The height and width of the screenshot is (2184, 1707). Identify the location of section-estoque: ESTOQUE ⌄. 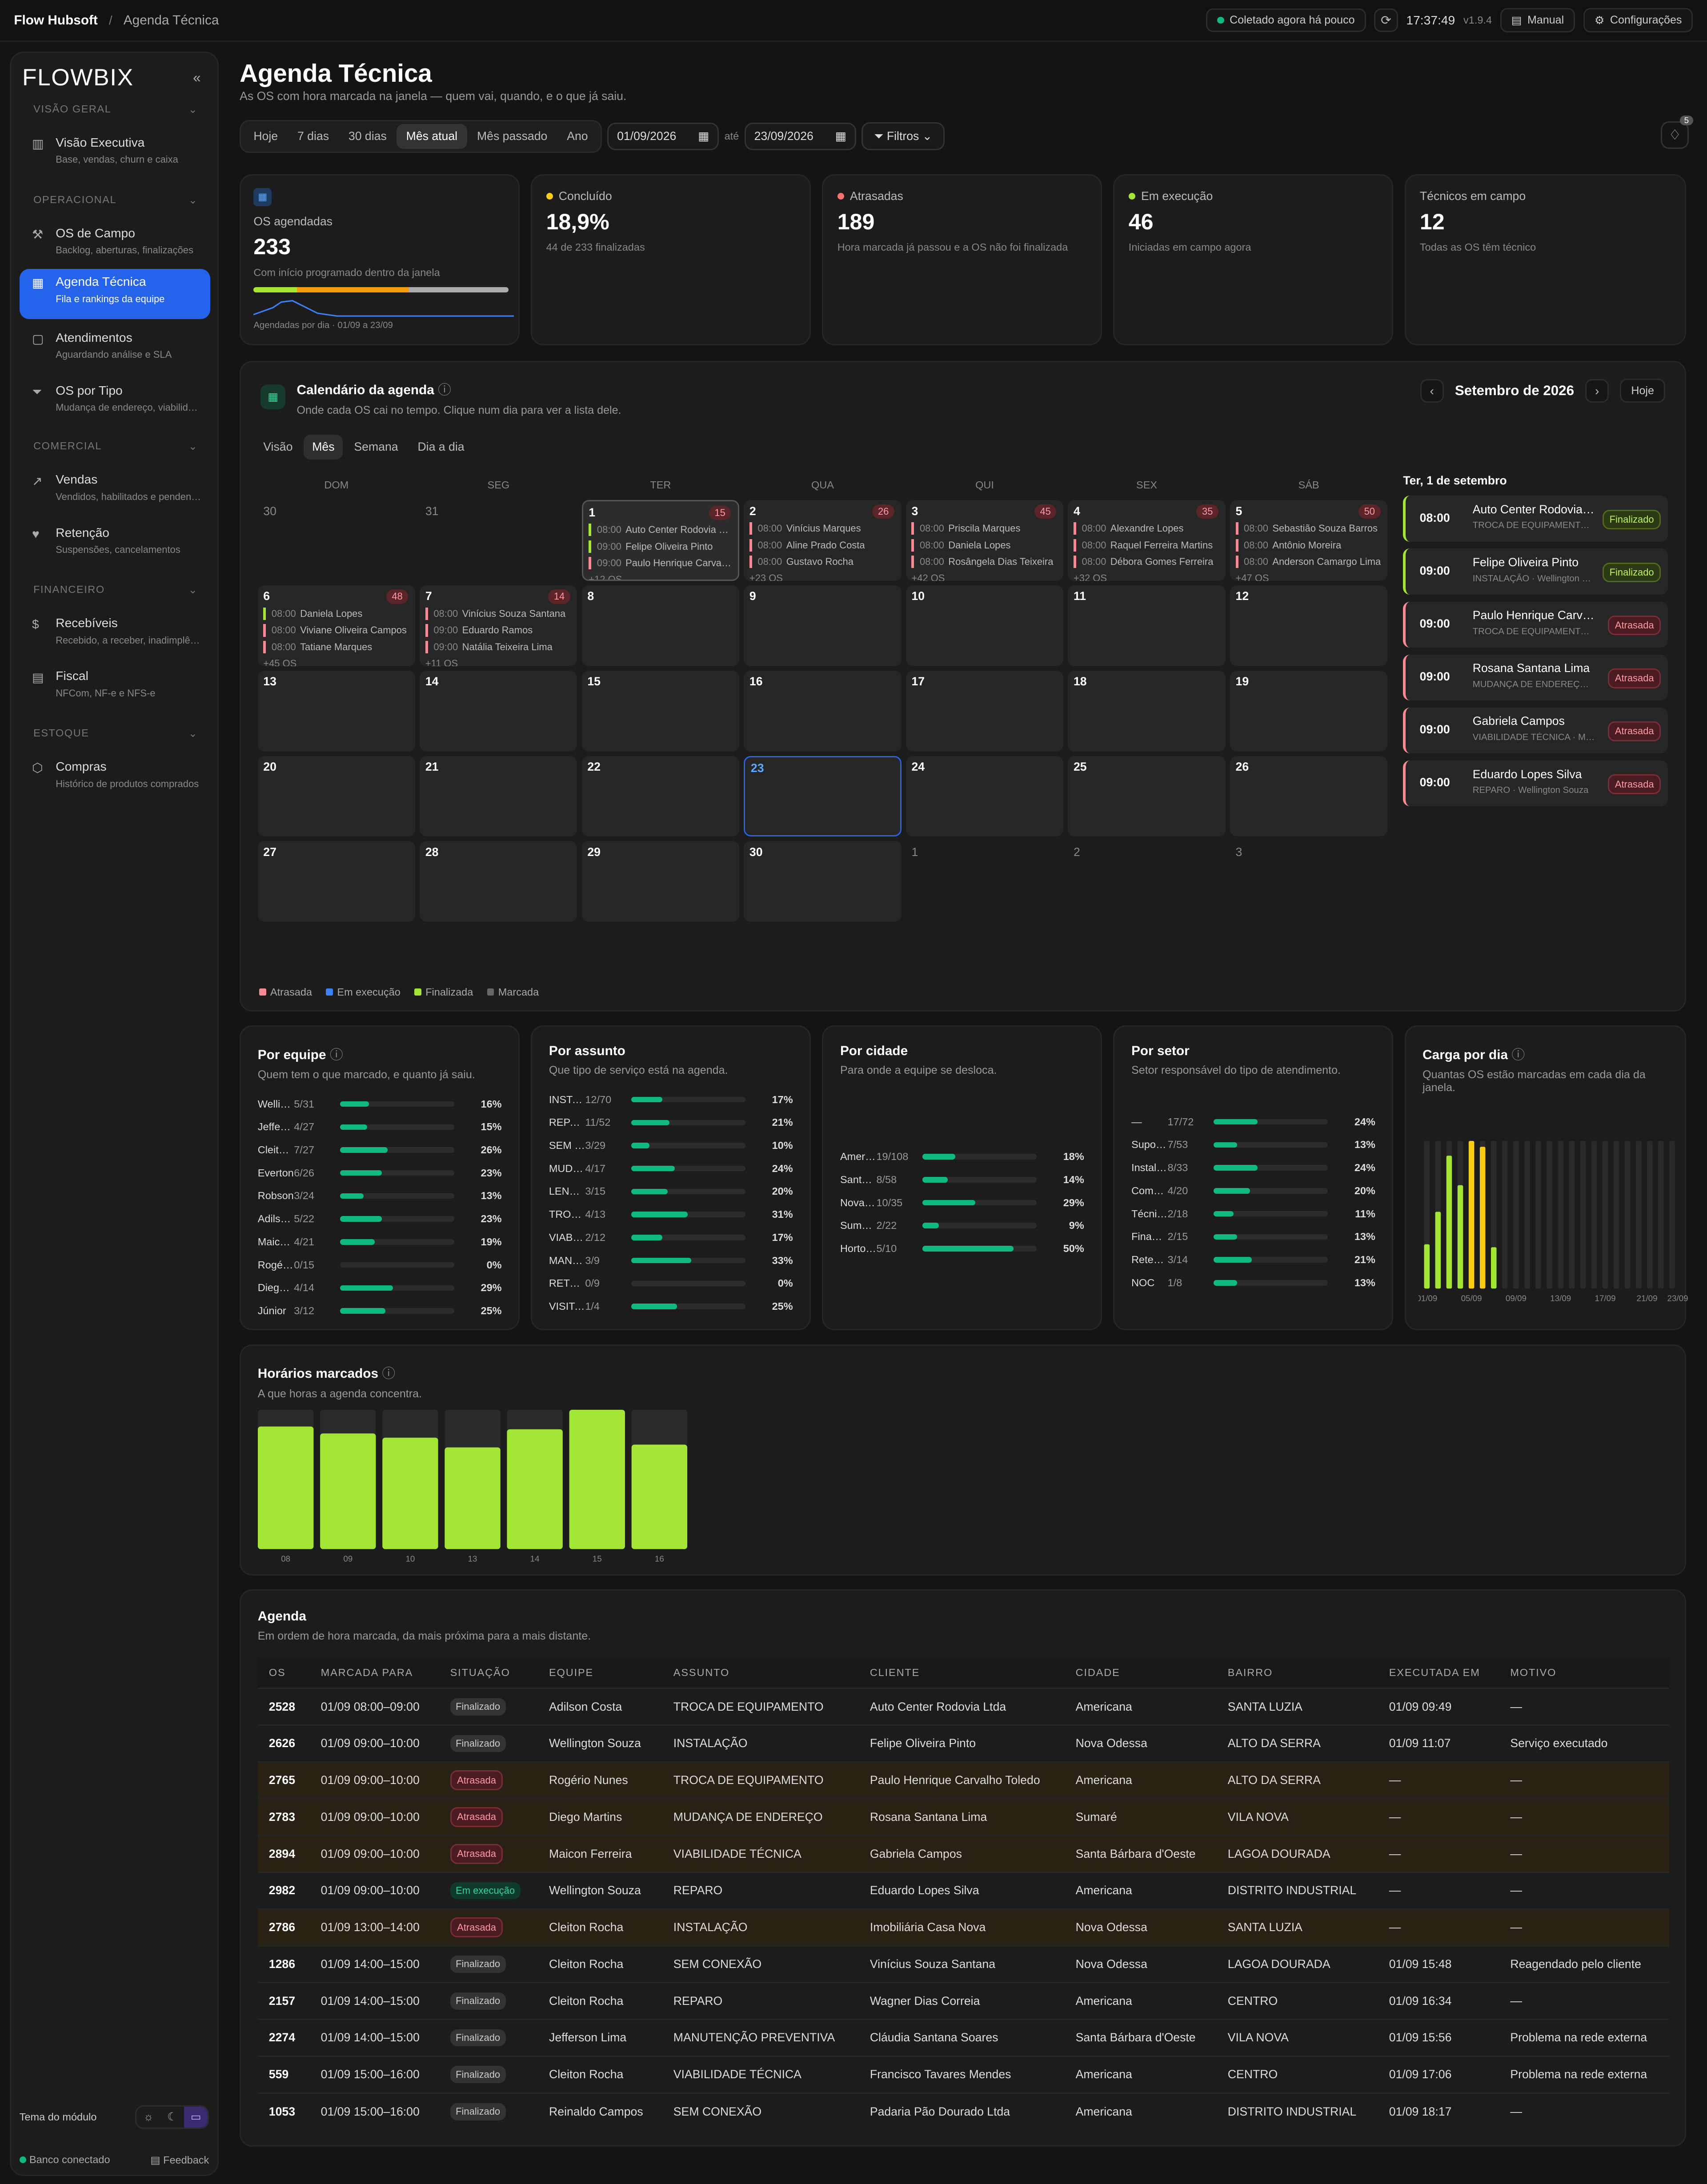
(116, 733).